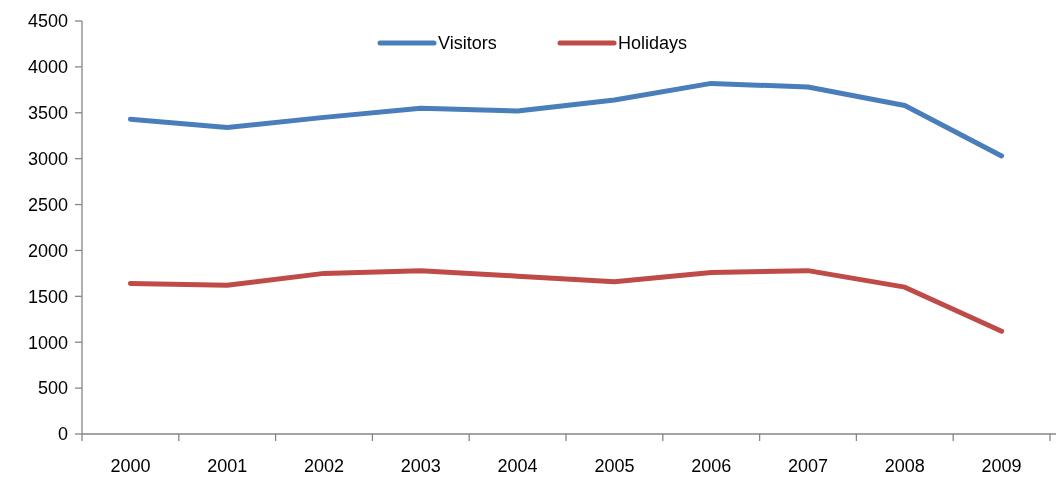  What do you see at coordinates (47, 158) in the screenshot?
I see `y-tick-label: 3000` at bounding box center [47, 158].